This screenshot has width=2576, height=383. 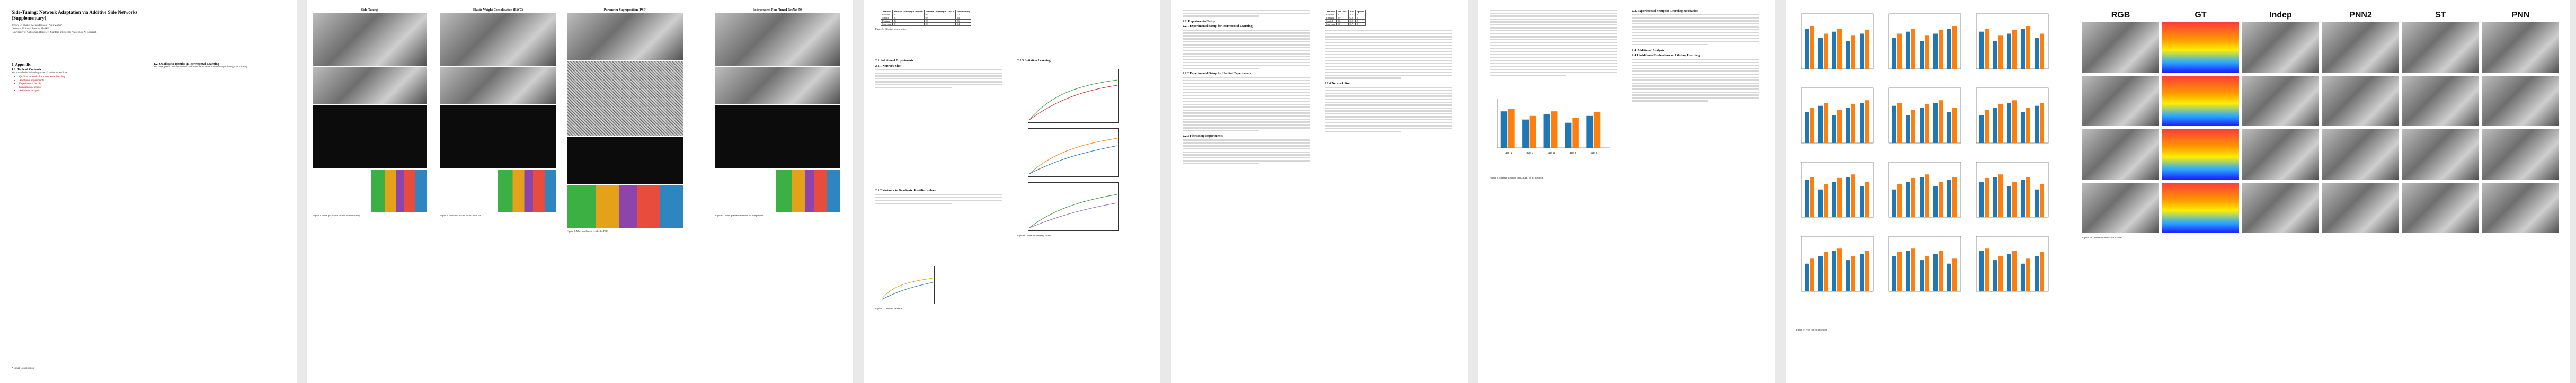 I want to click on tick-label: Task 5, so click(x=1594, y=153).